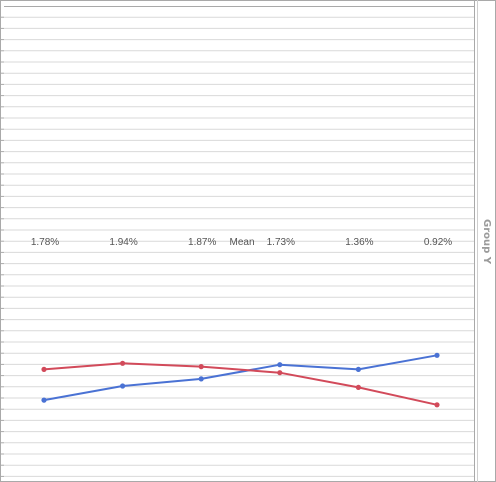 The width and height of the screenshot is (496, 482). Describe the element at coordinates (123, 242) in the screenshot. I see `mean-value-label: 1.94%` at that location.